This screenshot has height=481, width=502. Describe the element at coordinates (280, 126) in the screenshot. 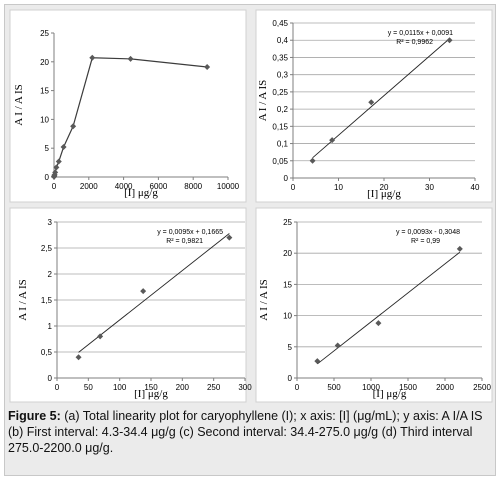

I see `y-tick-label: 0,15` at that location.